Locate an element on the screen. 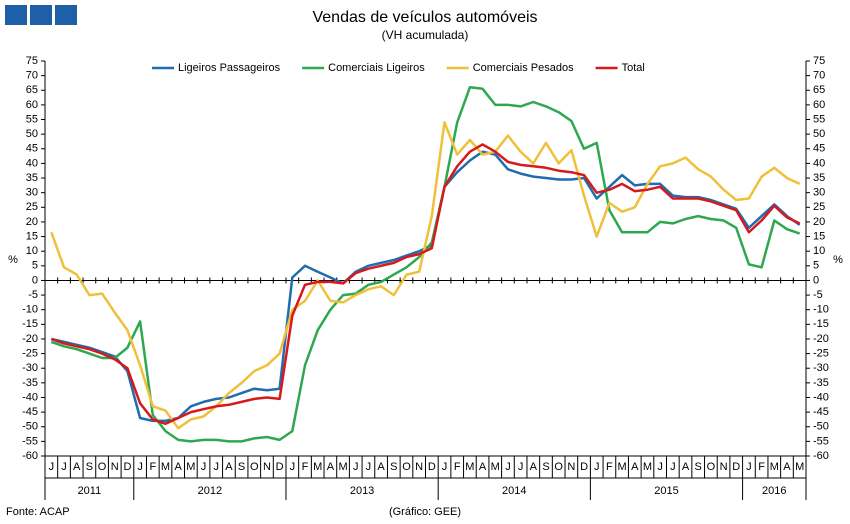 This screenshot has width=850, height=524. y2-tick-label: 30 is located at coordinates (819, 193).